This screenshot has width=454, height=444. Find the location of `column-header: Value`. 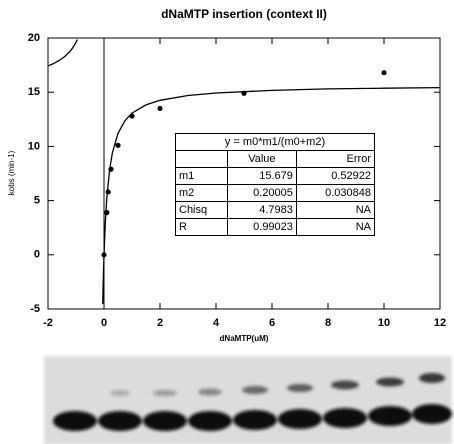

column-header: Value is located at coordinates (261, 159).